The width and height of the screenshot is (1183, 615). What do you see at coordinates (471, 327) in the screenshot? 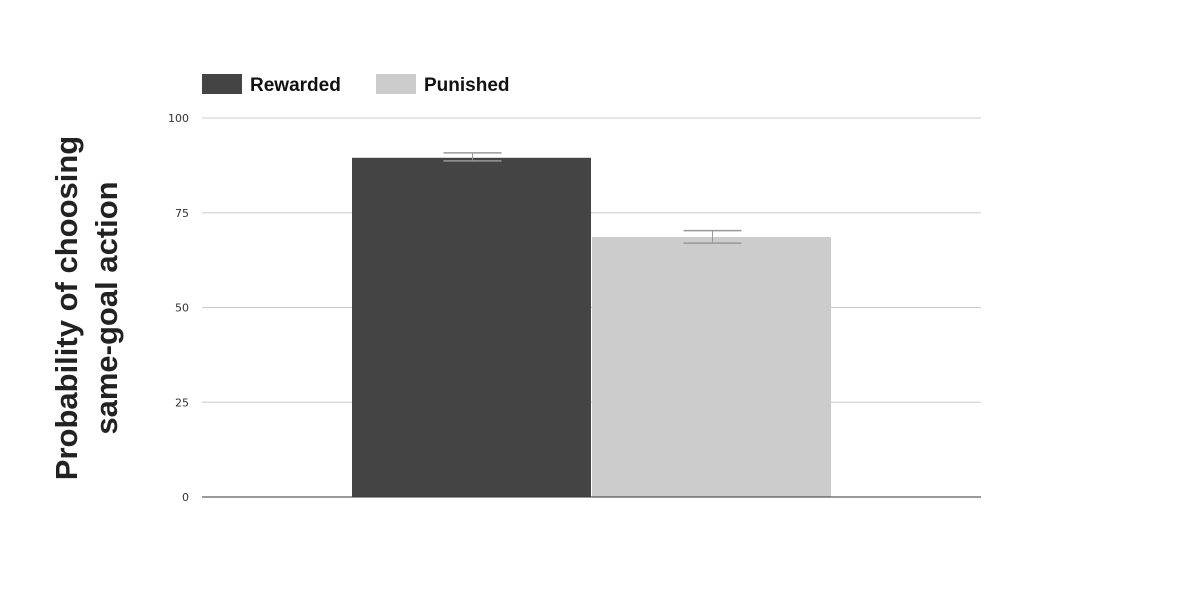
I see `bar-rewarded` at bounding box center [471, 327].